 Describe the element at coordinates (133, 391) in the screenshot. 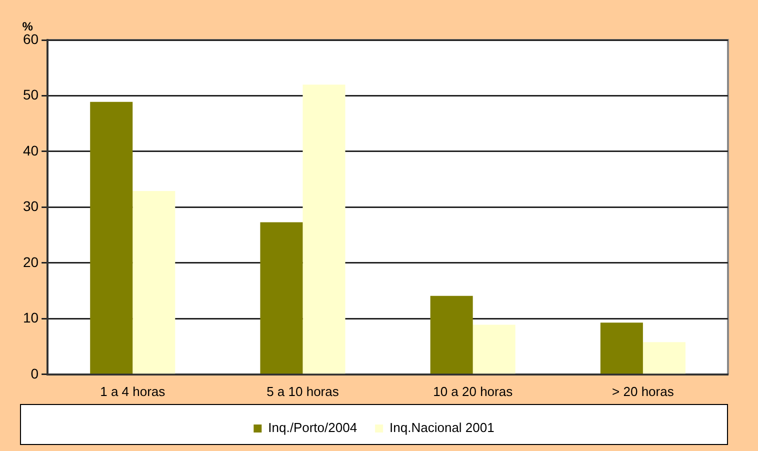

I see `x-tick-label: 1 a 4 horas` at that location.